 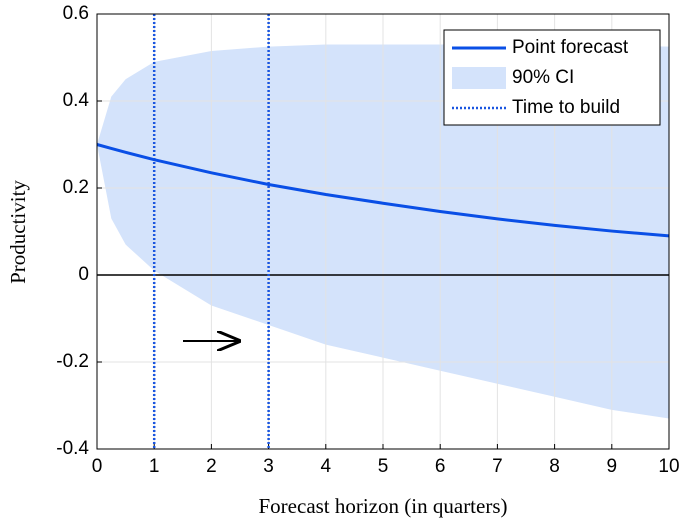 I want to click on y-axis-label: Productivity, so click(x=18, y=232).